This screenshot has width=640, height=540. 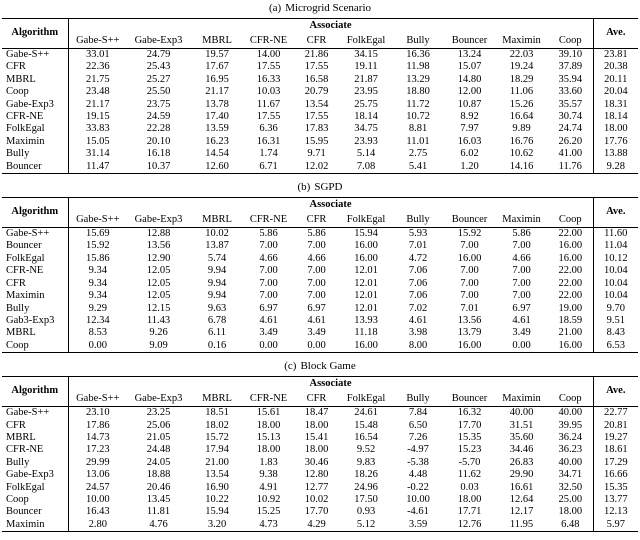 I want to click on header-row-group: Algorithm Associate Ave., so click(x=320, y=33).